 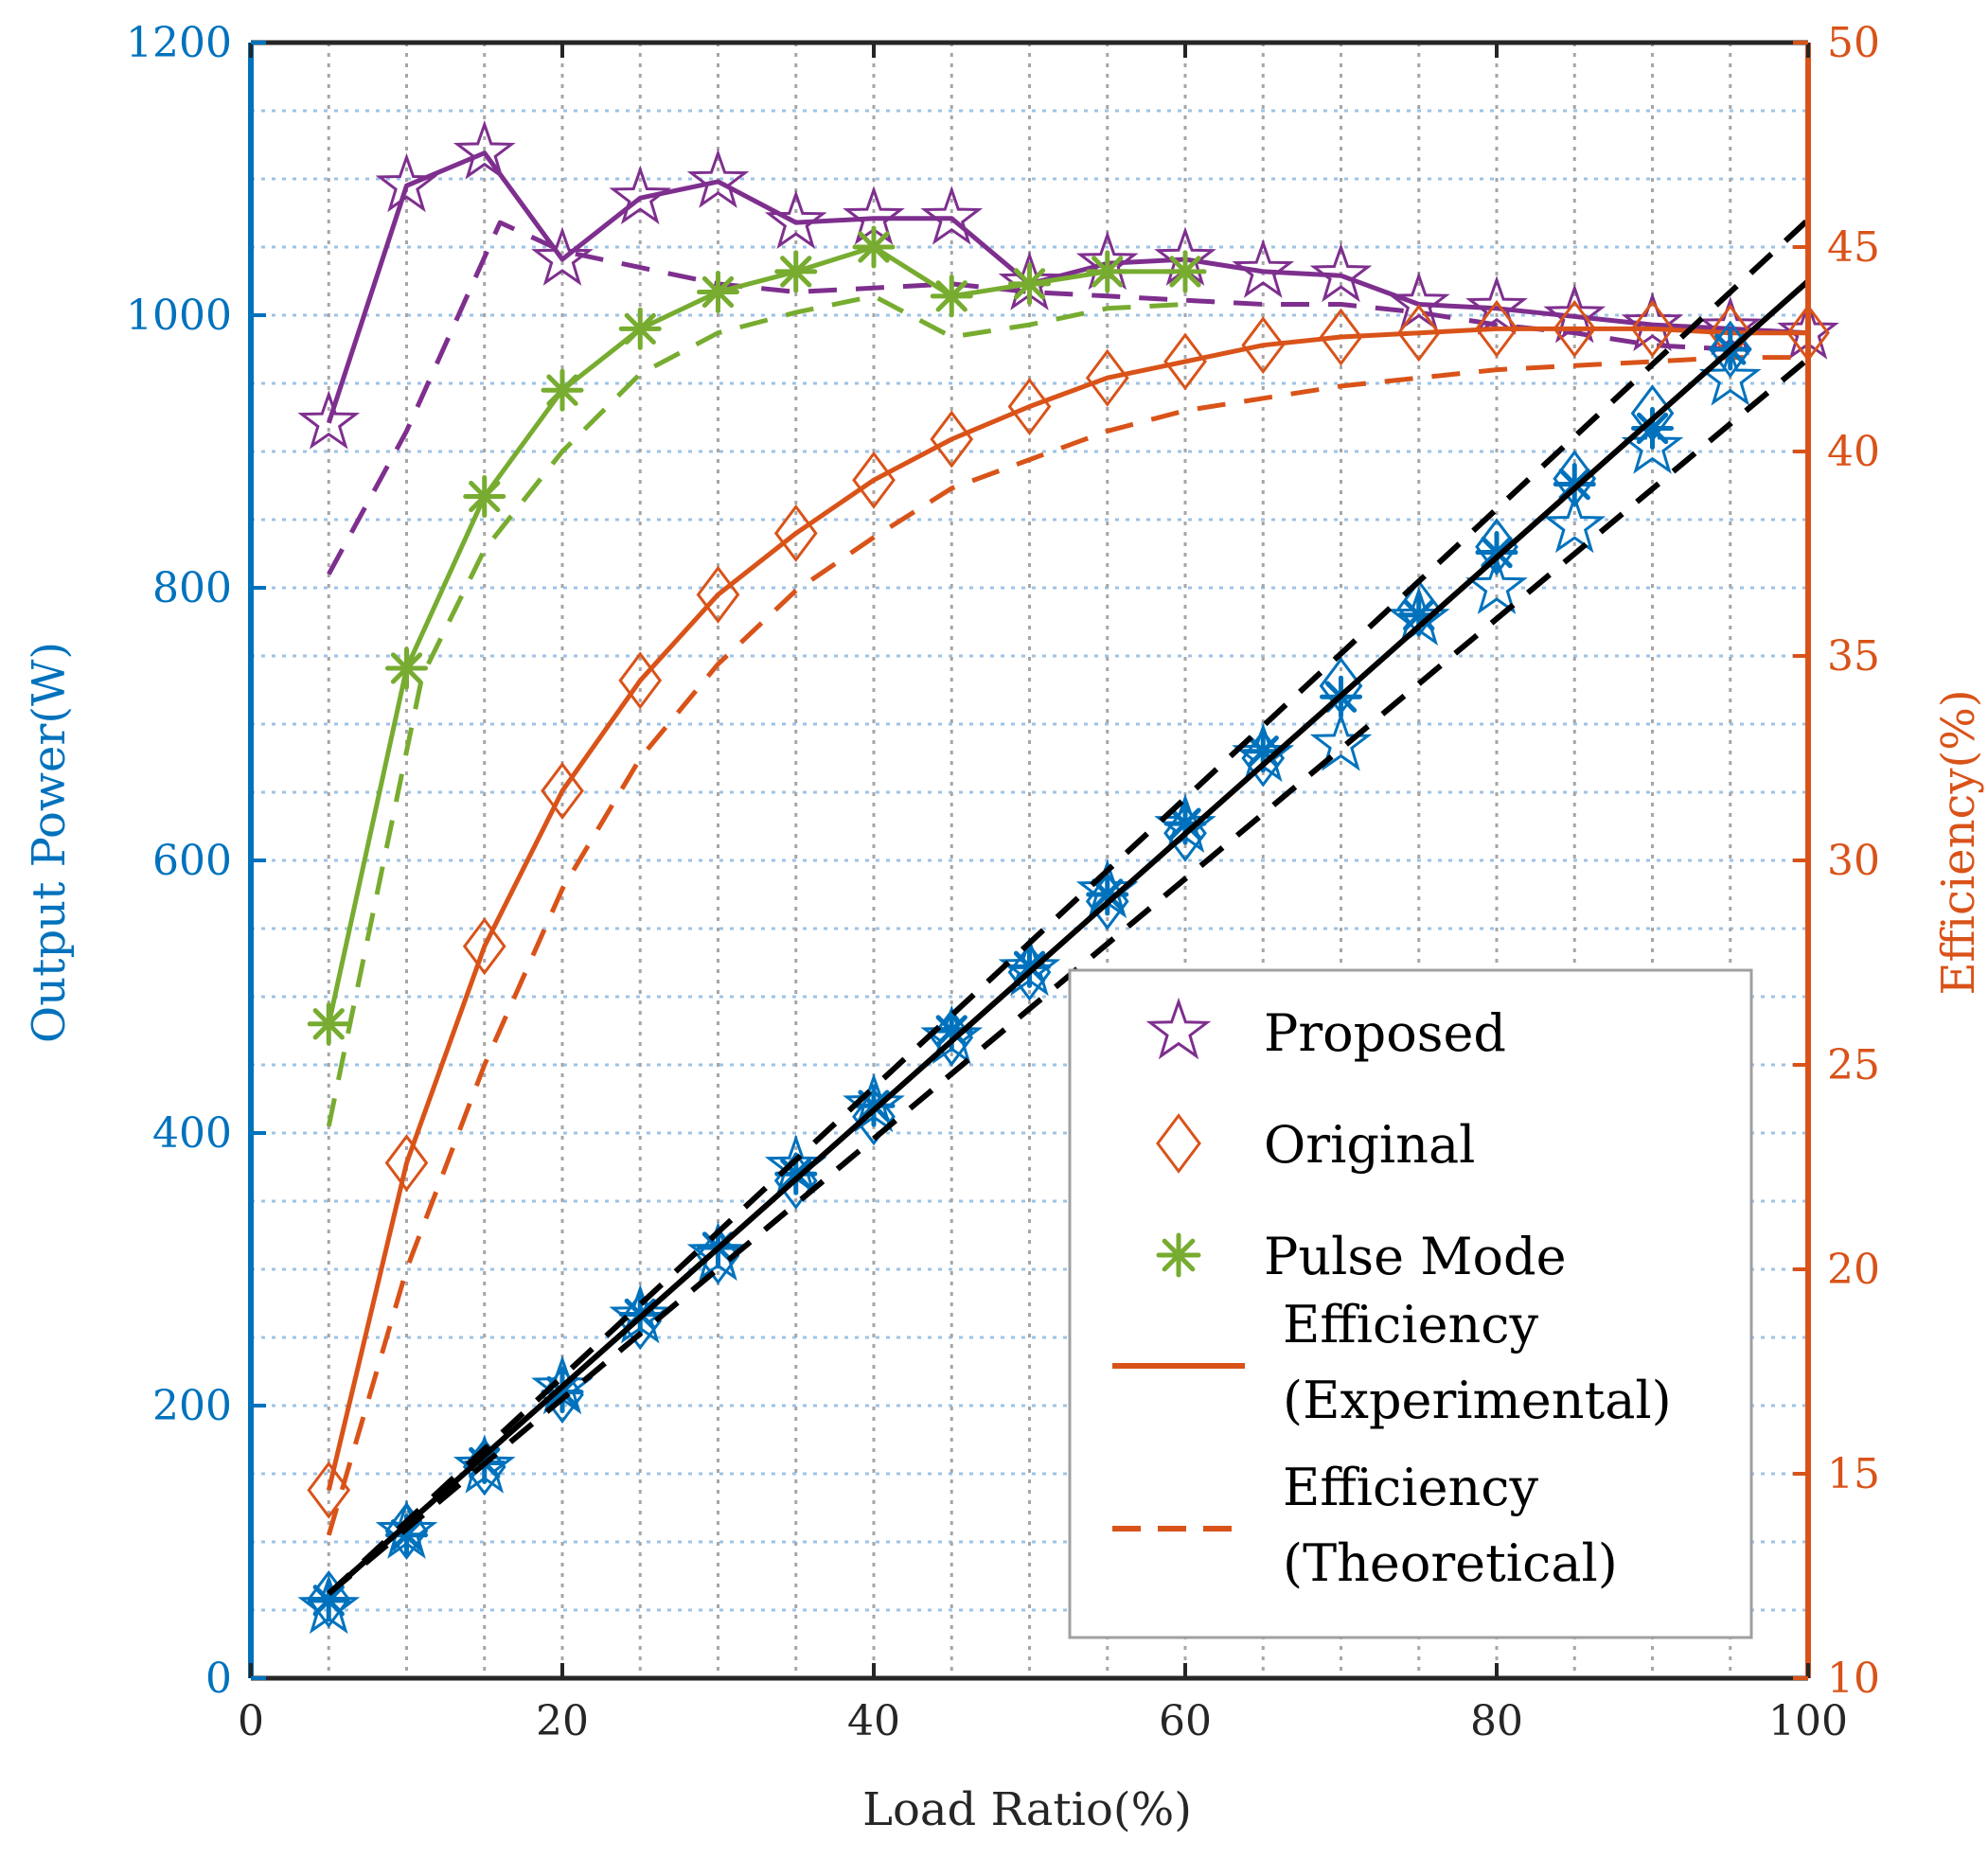 I want to click on x-tick-label: 0, so click(x=251, y=1721).